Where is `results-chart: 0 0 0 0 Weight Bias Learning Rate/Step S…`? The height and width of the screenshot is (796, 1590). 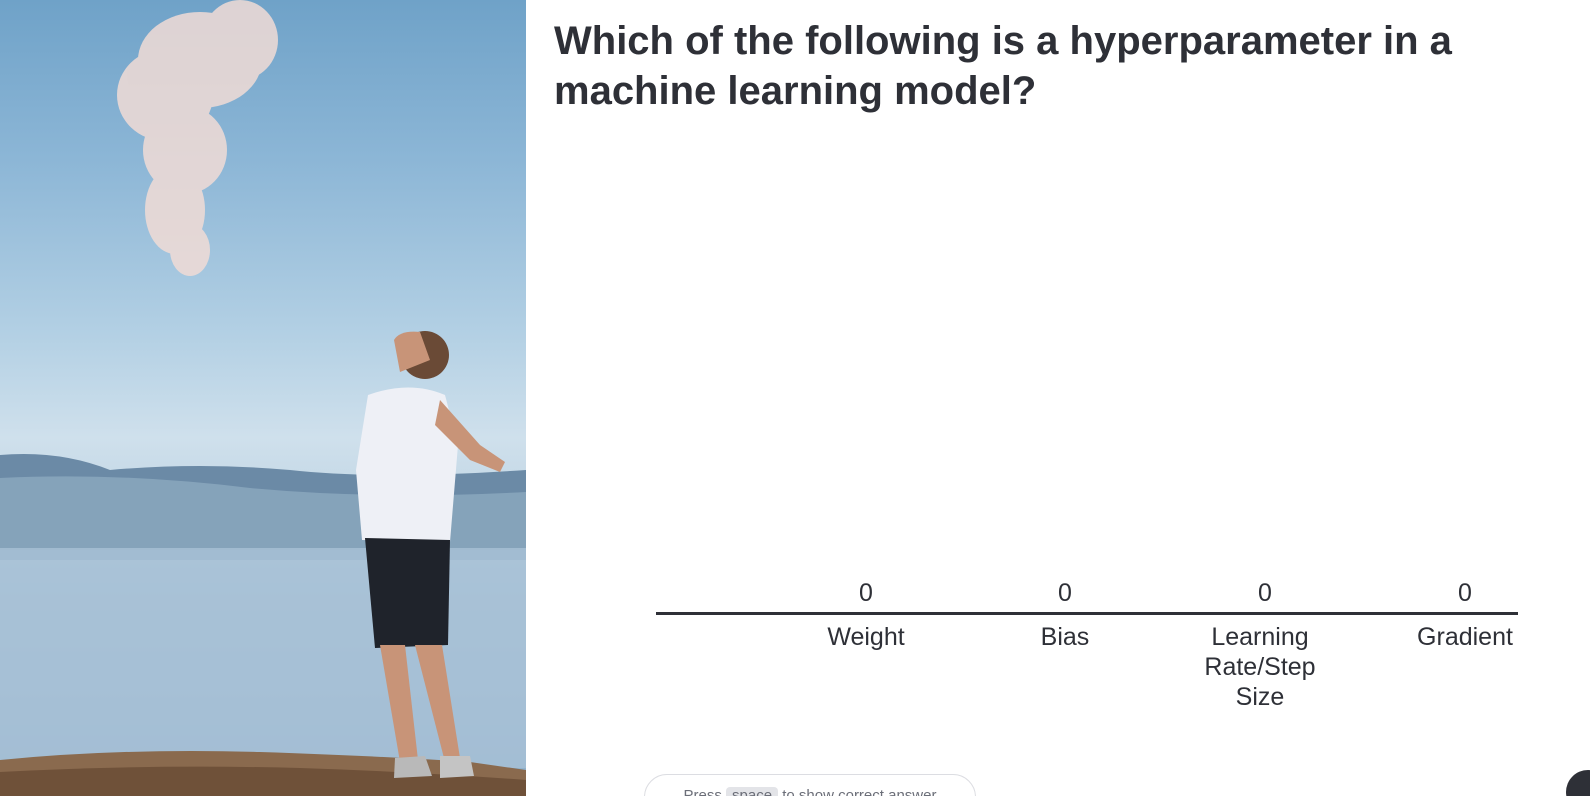 results-chart: 0 0 0 0 Weight Bias Learning Rate/Step S… is located at coordinates (1087, 640).